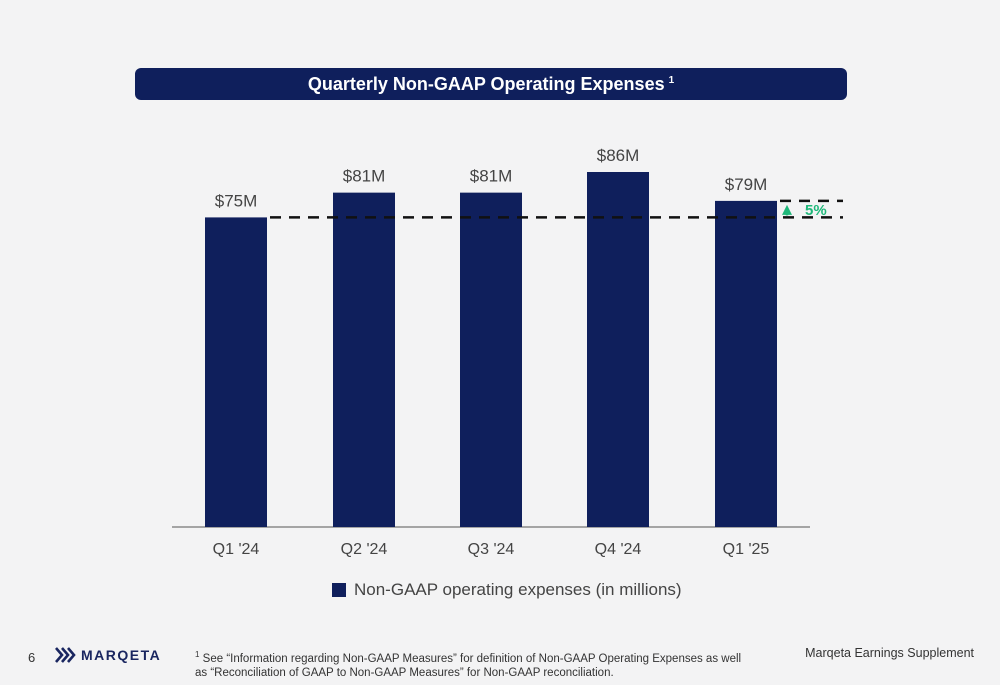  What do you see at coordinates (339, 590) in the screenshot?
I see `legend-swatch` at bounding box center [339, 590].